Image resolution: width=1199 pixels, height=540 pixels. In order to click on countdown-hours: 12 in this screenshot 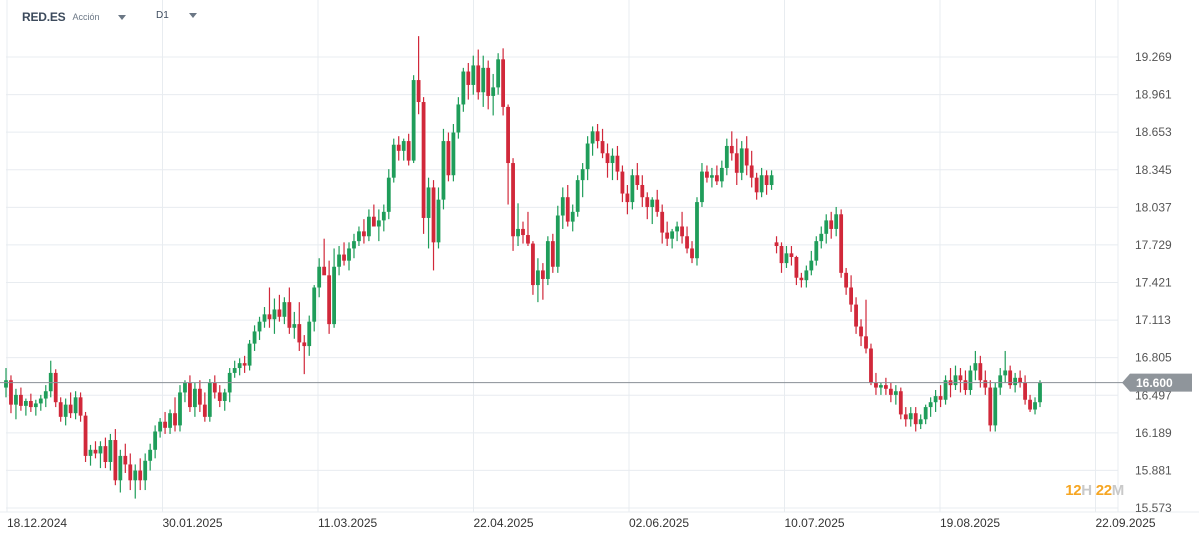, I will do `click(1073, 490)`.